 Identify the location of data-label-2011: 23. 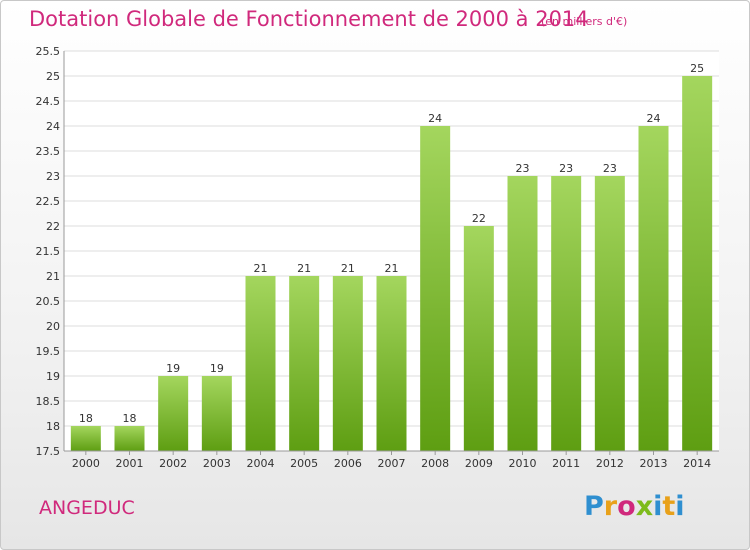
(566, 168).